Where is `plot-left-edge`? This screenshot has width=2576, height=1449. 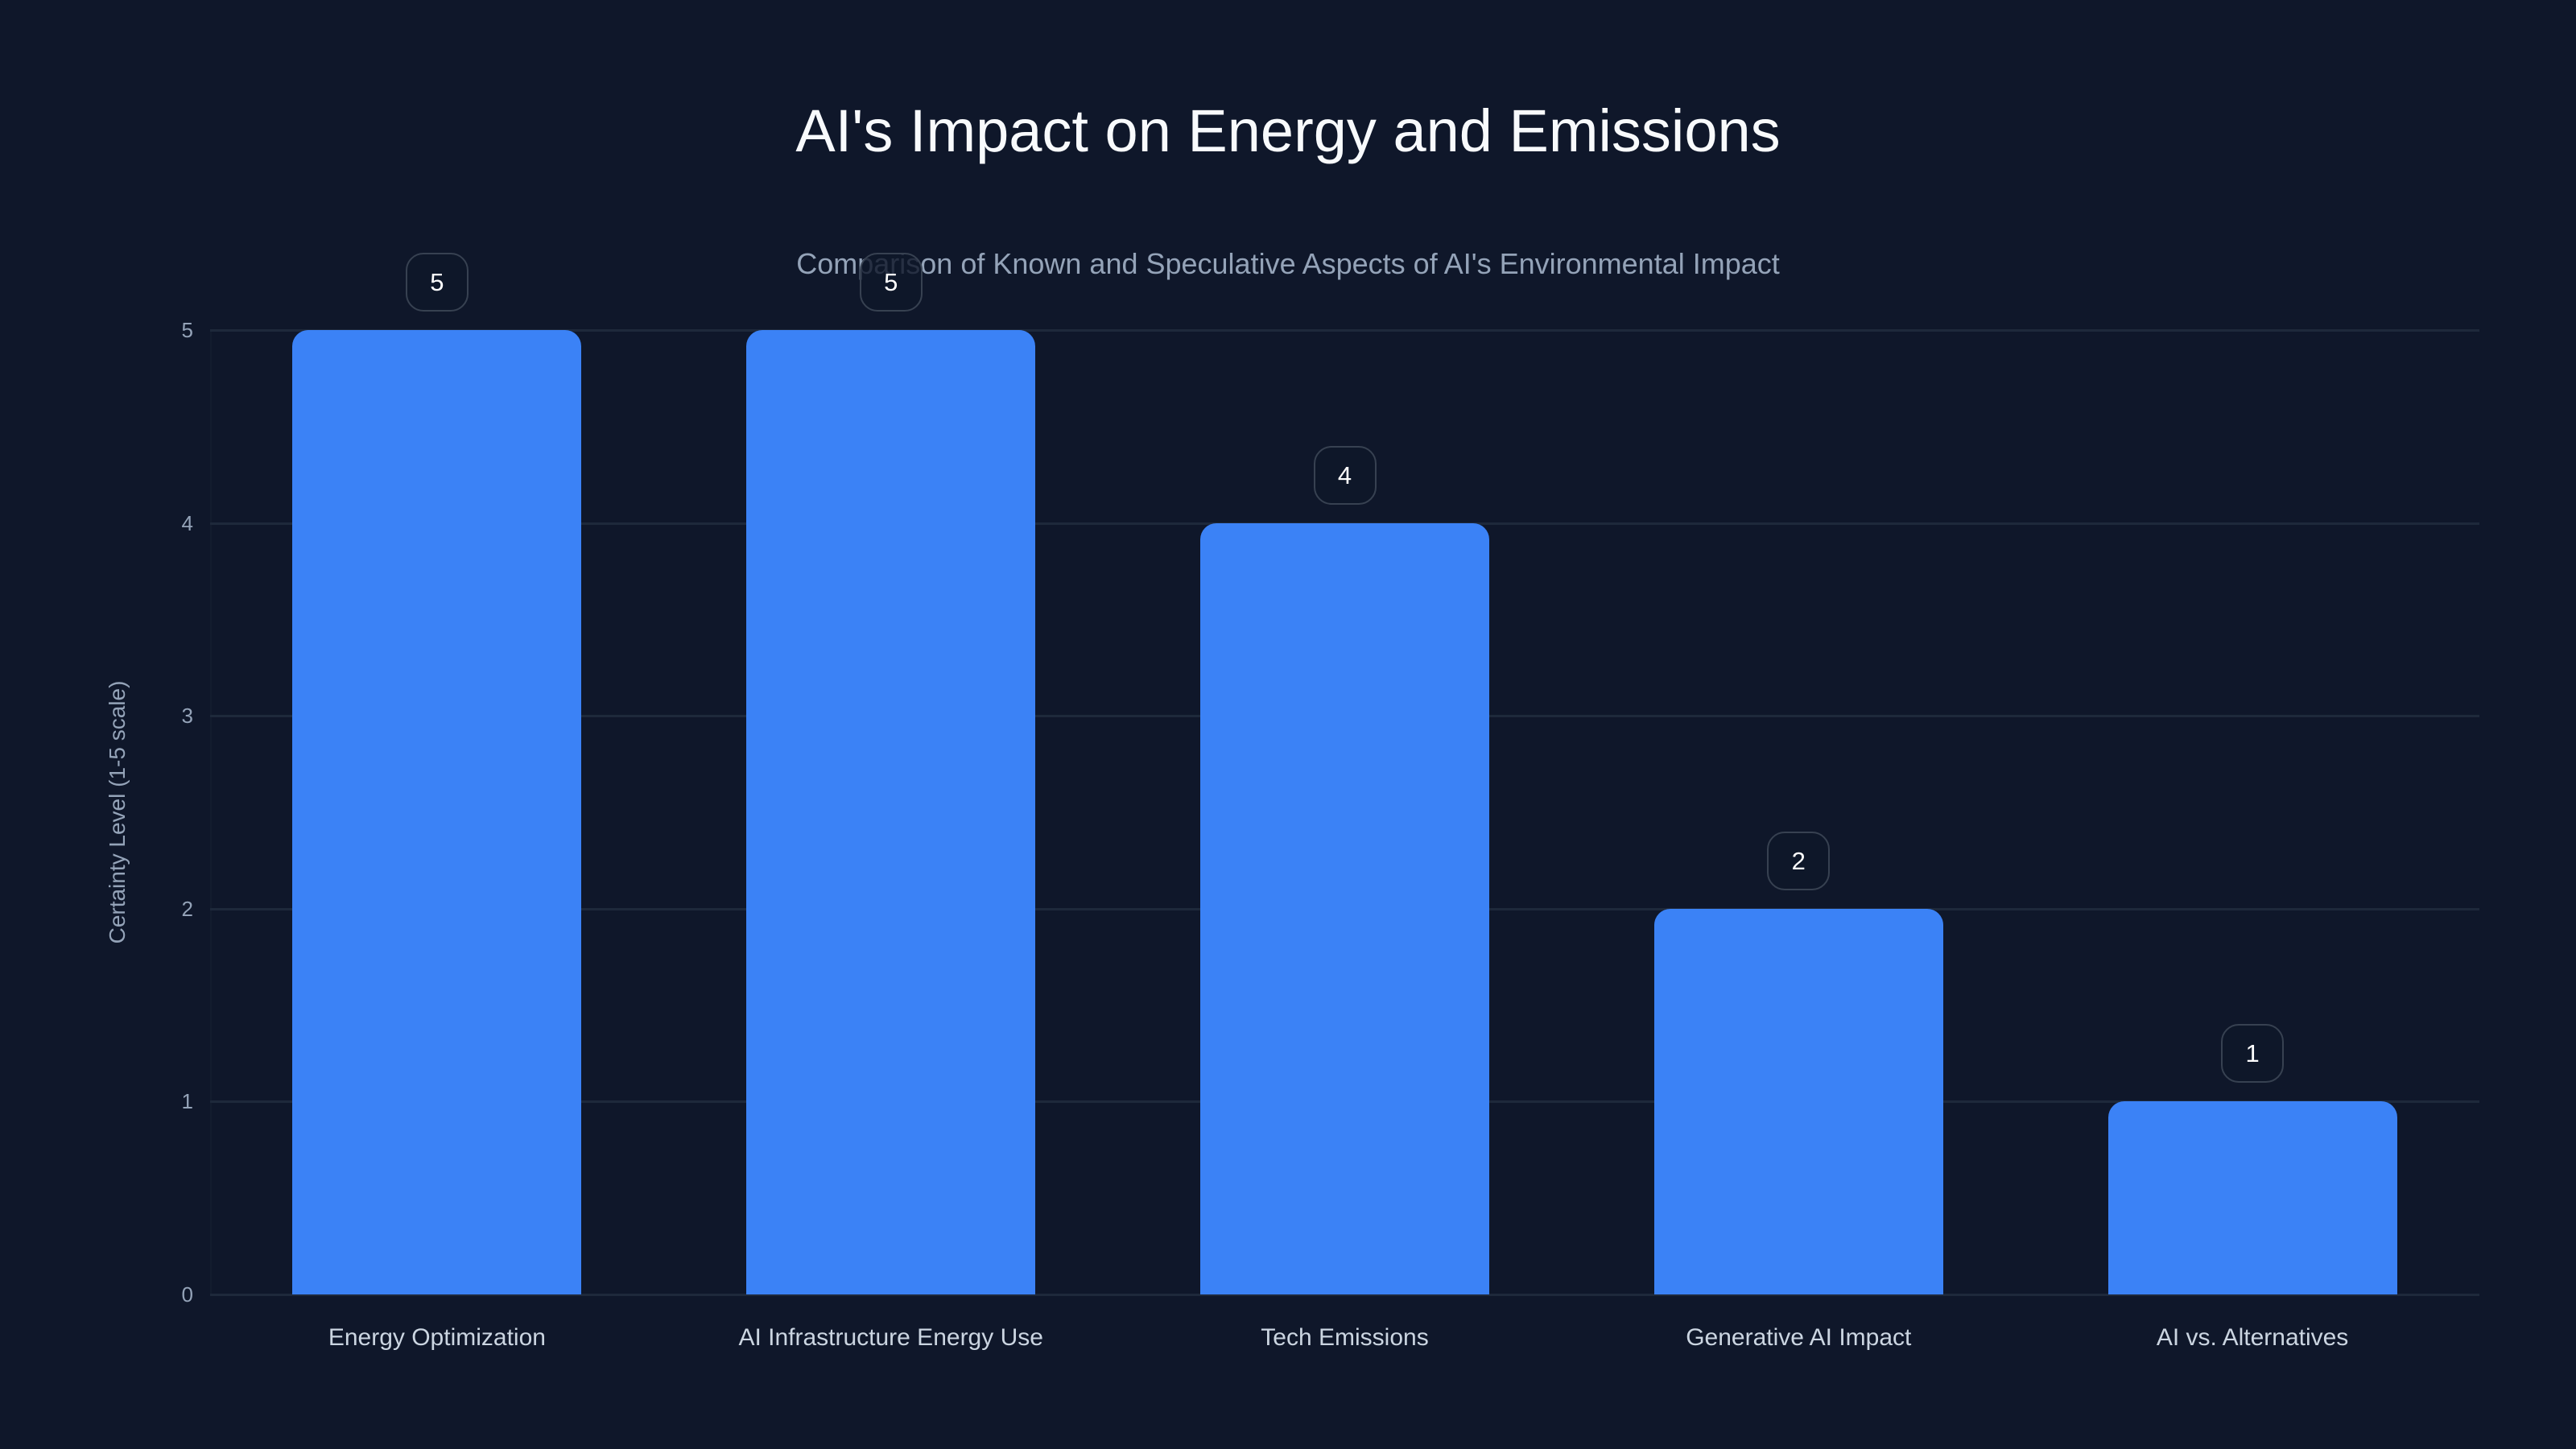
plot-left-edge is located at coordinates (211, 812).